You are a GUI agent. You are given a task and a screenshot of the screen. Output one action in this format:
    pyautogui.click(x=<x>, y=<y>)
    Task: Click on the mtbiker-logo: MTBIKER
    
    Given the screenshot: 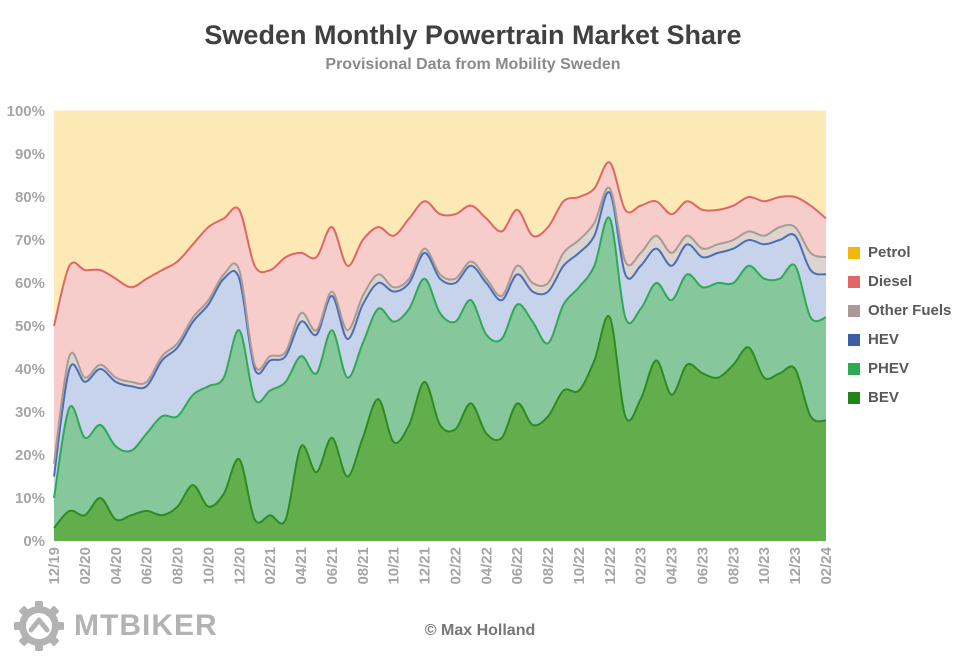 What is the action you would take?
    pyautogui.click(x=115, y=626)
    